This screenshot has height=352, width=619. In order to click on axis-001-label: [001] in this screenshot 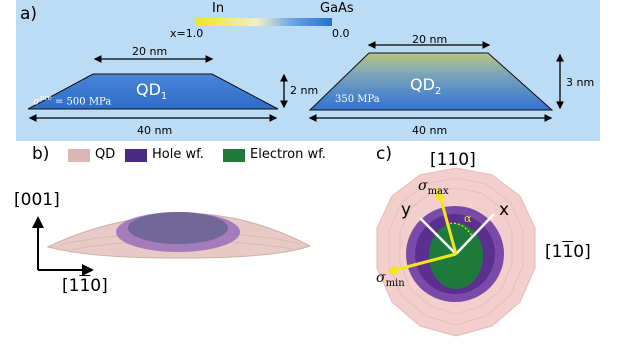, I will do `click(37, 200)`.